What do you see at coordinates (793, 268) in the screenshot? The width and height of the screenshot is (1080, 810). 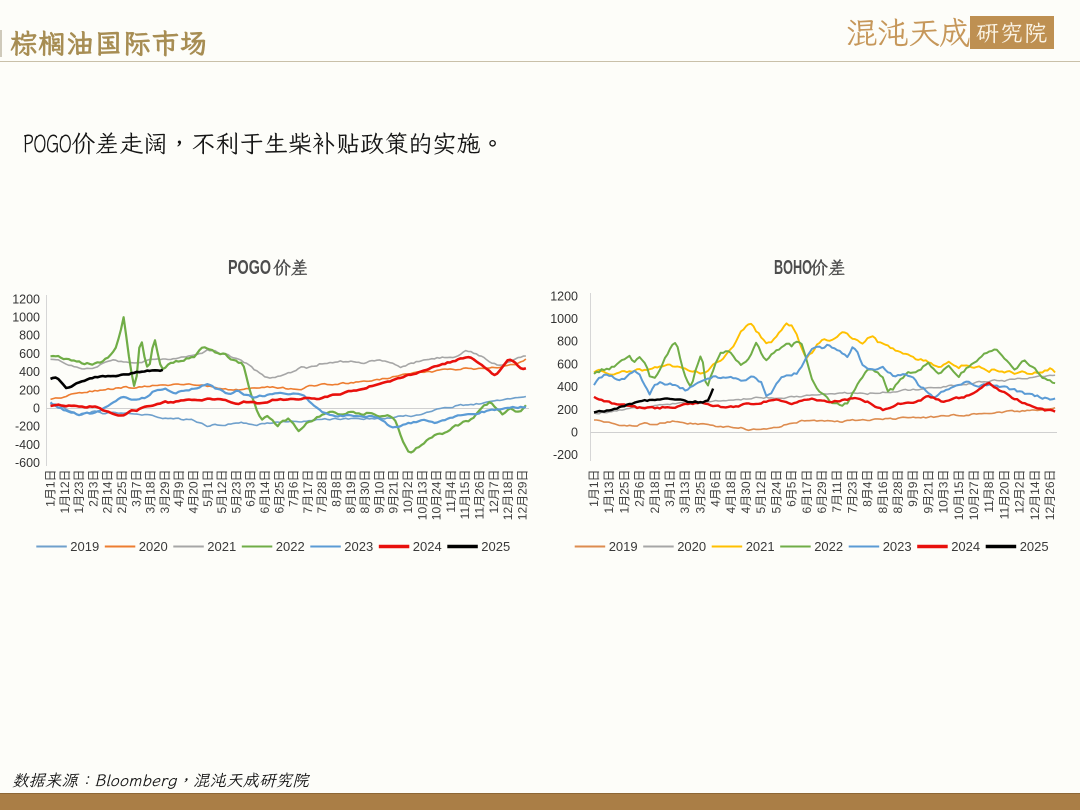 I see `svg-text: BOHO` at bounding box center [793, 268].